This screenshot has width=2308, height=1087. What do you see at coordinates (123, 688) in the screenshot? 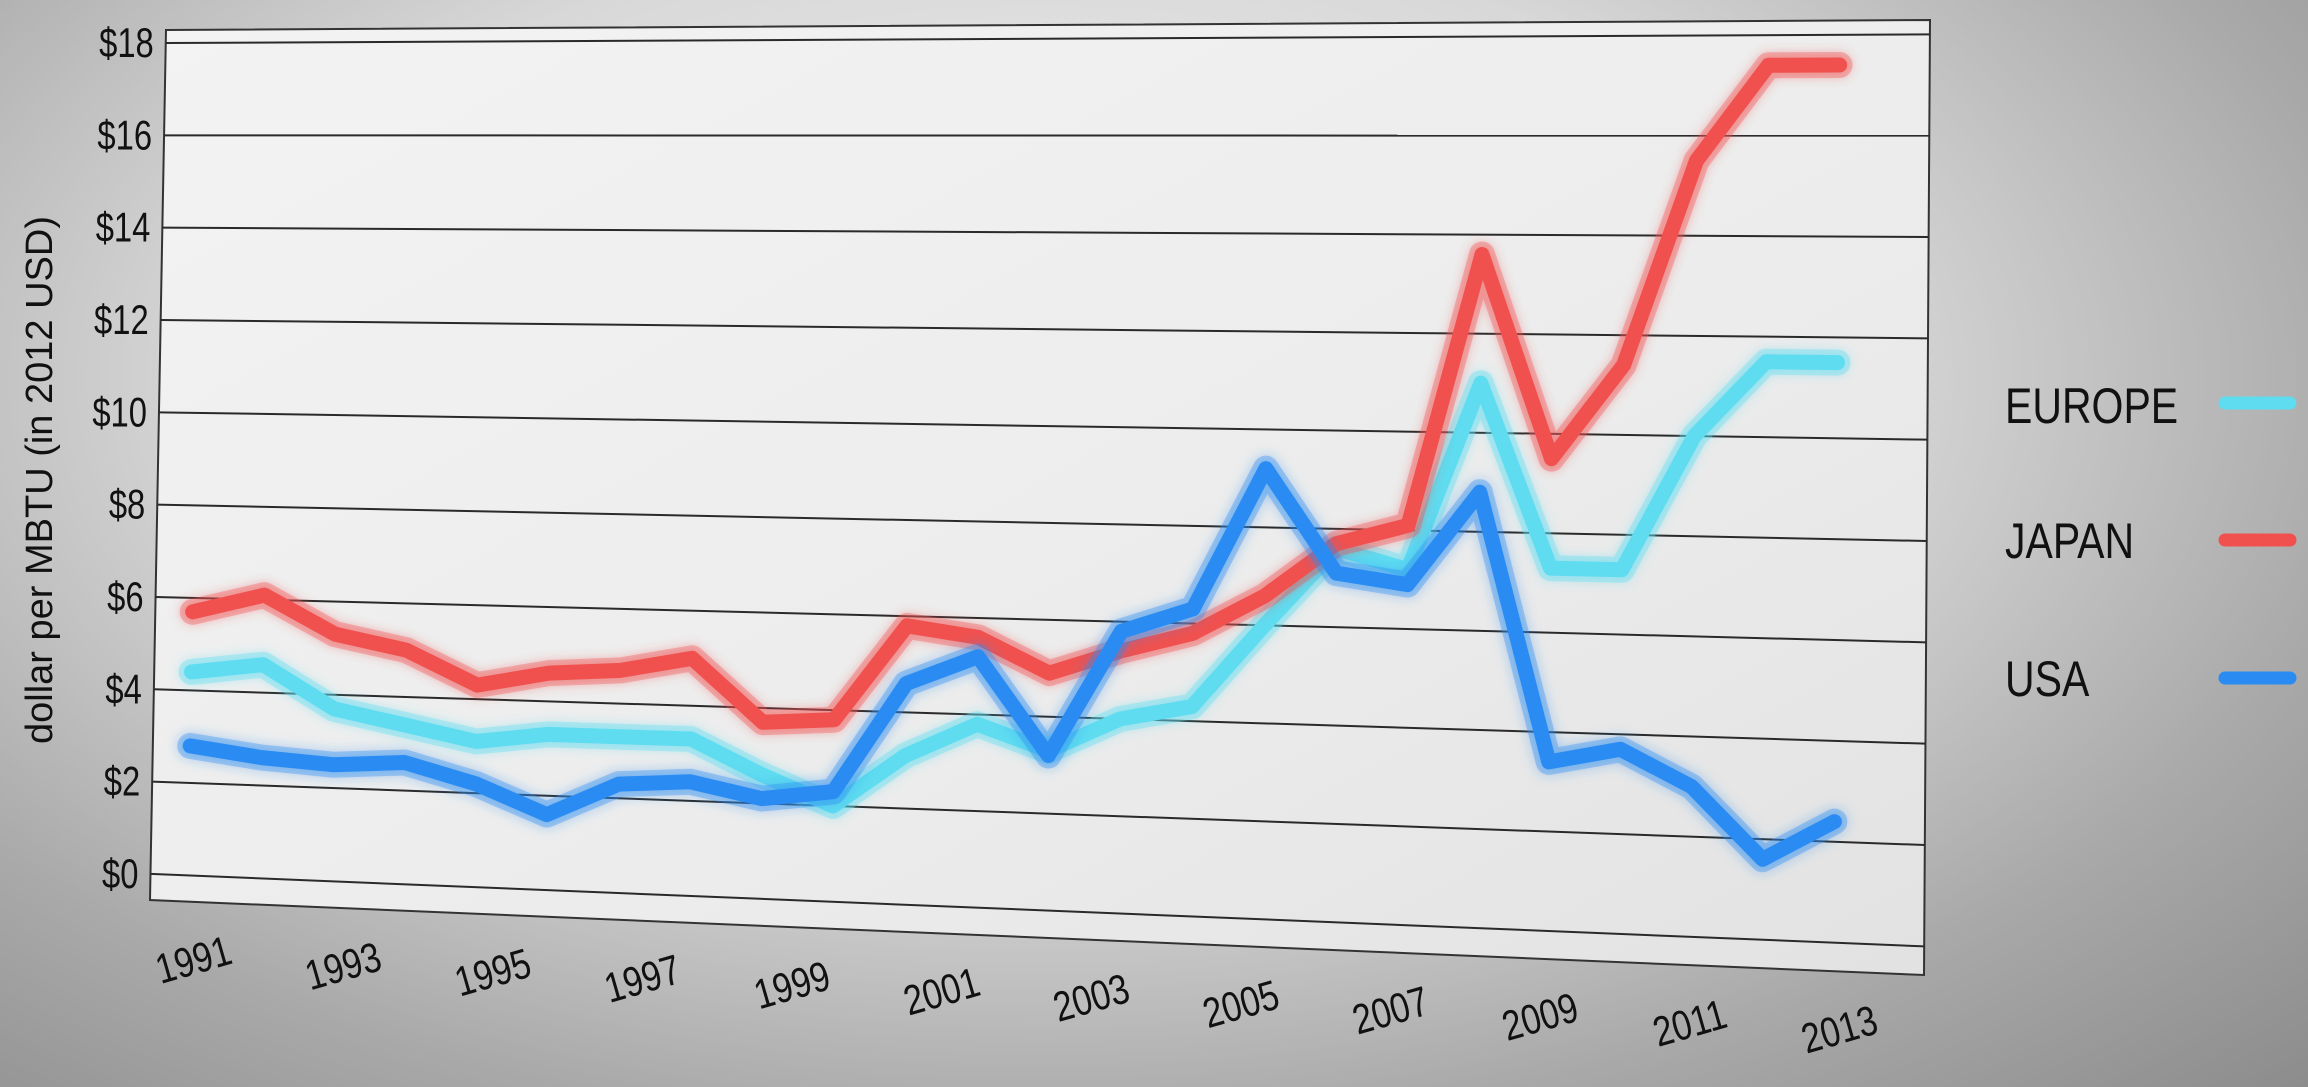
I see `y-tick-label: $4` at bounding box center [123, 688].